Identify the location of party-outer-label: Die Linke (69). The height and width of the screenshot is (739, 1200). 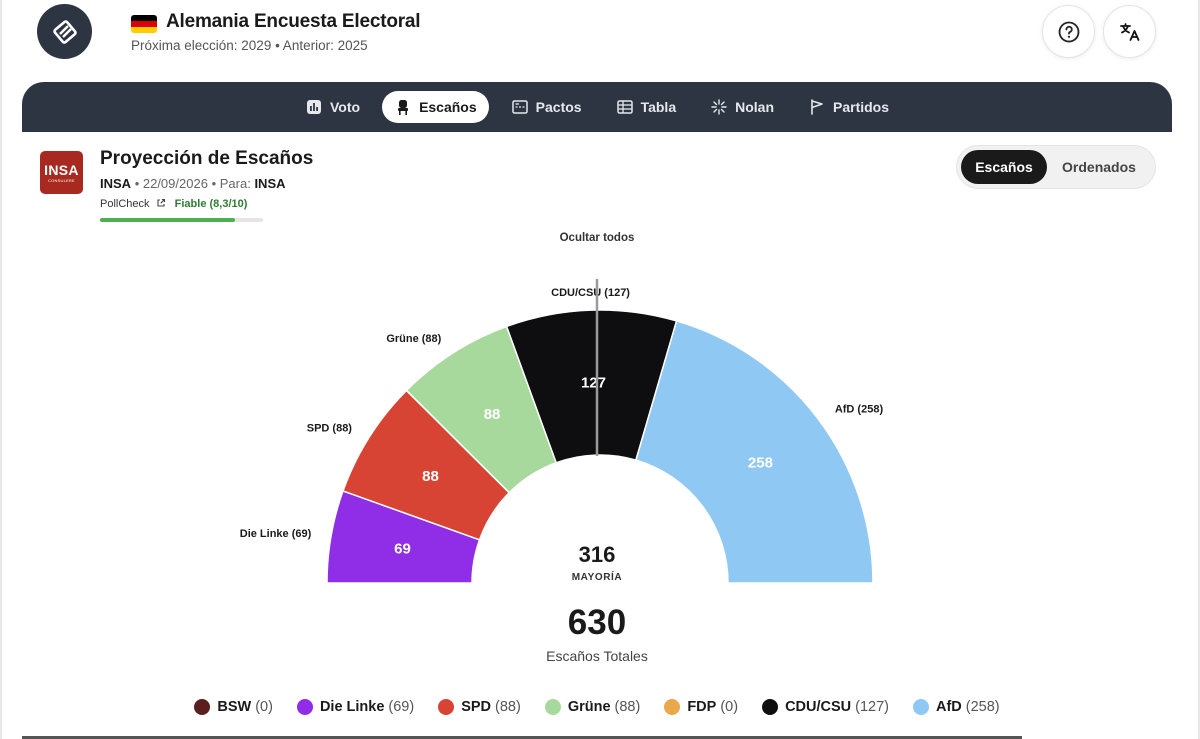
(276, 534).